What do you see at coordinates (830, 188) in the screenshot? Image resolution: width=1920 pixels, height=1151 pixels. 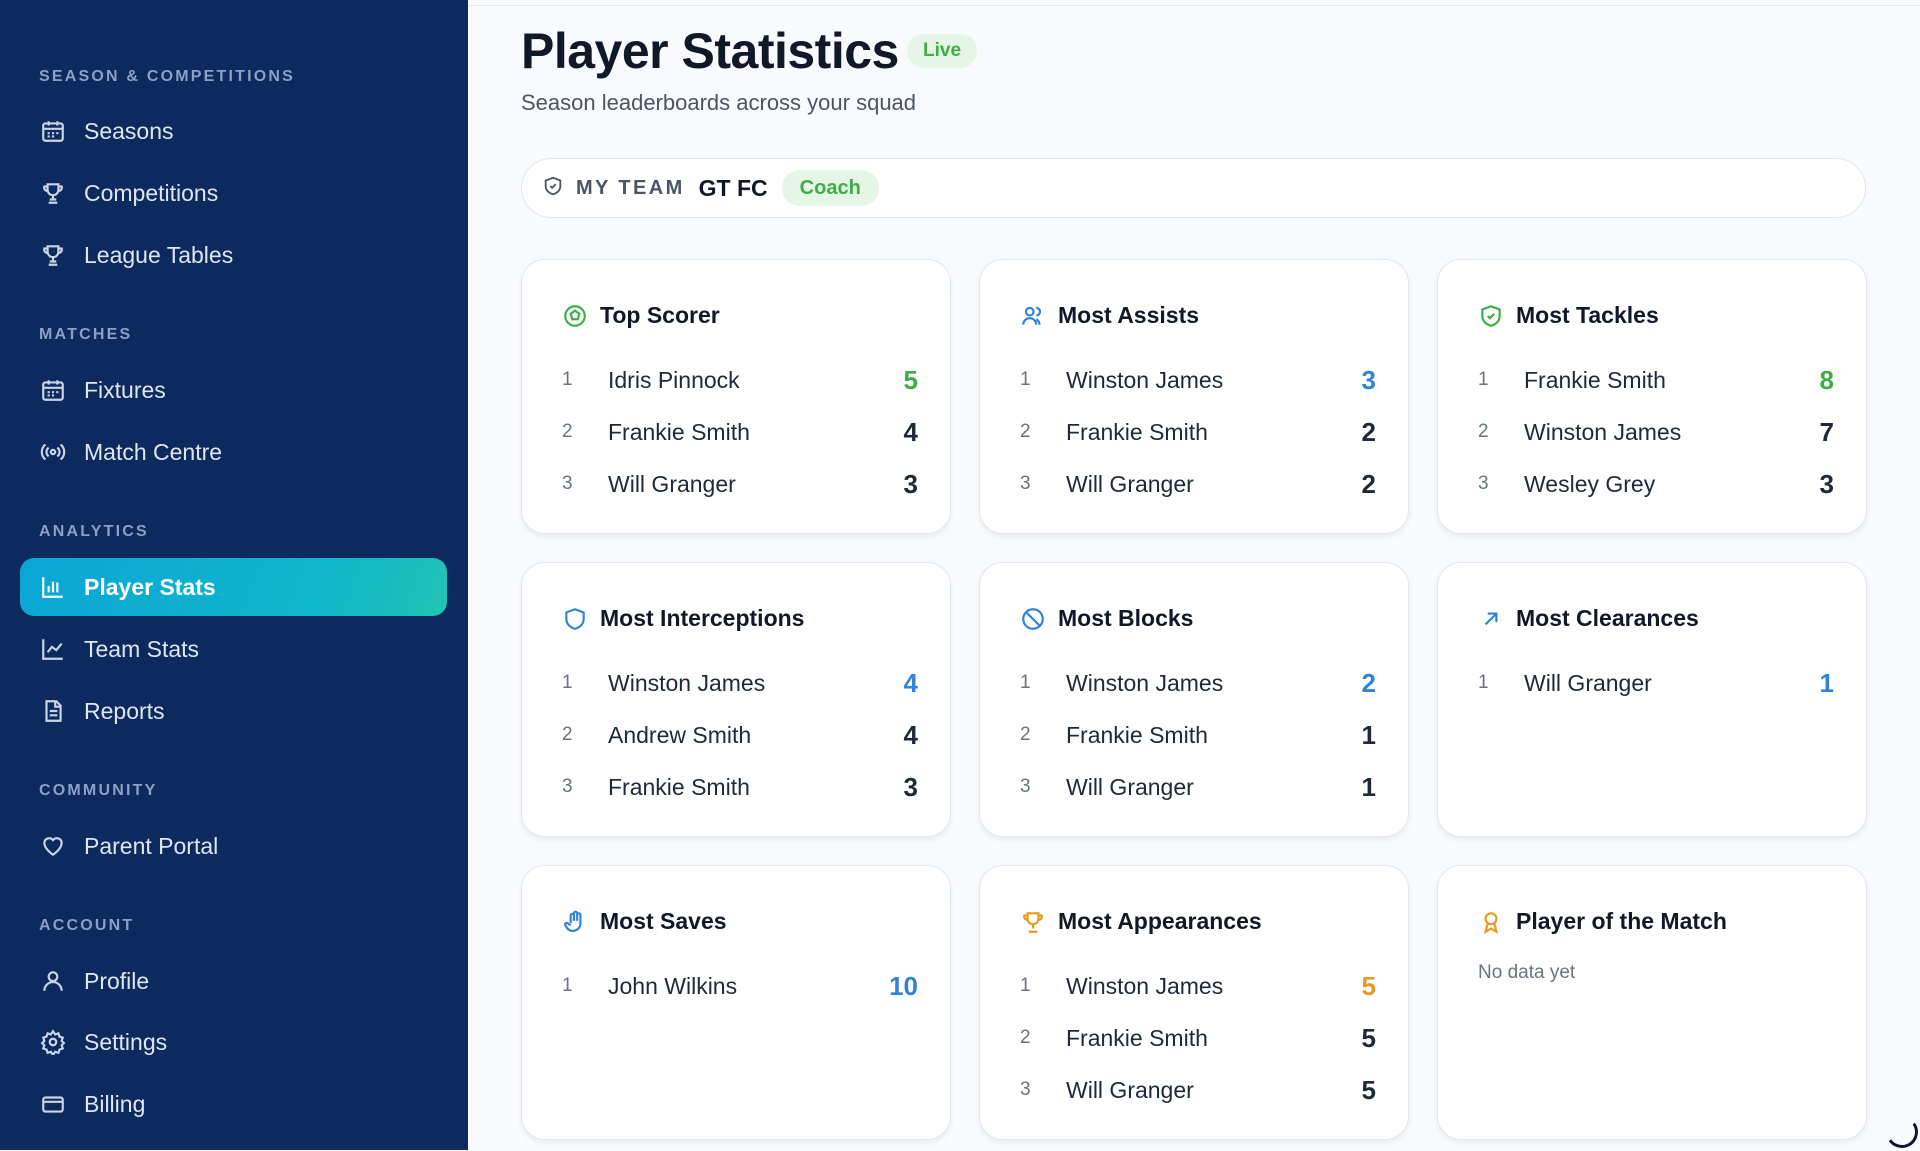 I see `role-badge: Coach` at bounding box center [830, 188].